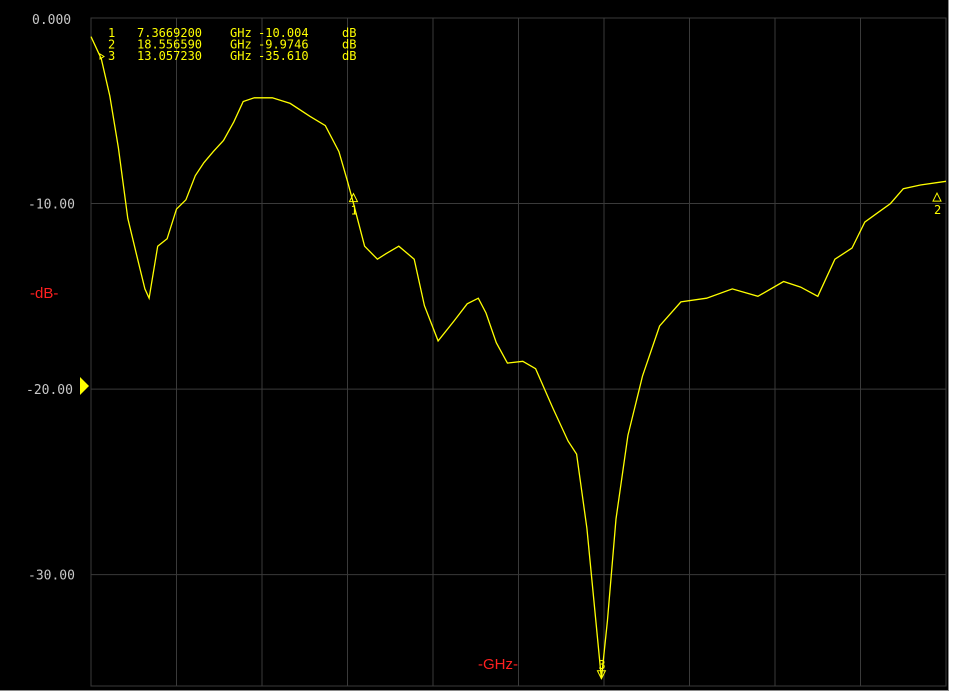 The image size is (968, 698). I want to click on y-axis-ticks: 0.000 -10.00 -20.00 -30.00, so click(50, 298).